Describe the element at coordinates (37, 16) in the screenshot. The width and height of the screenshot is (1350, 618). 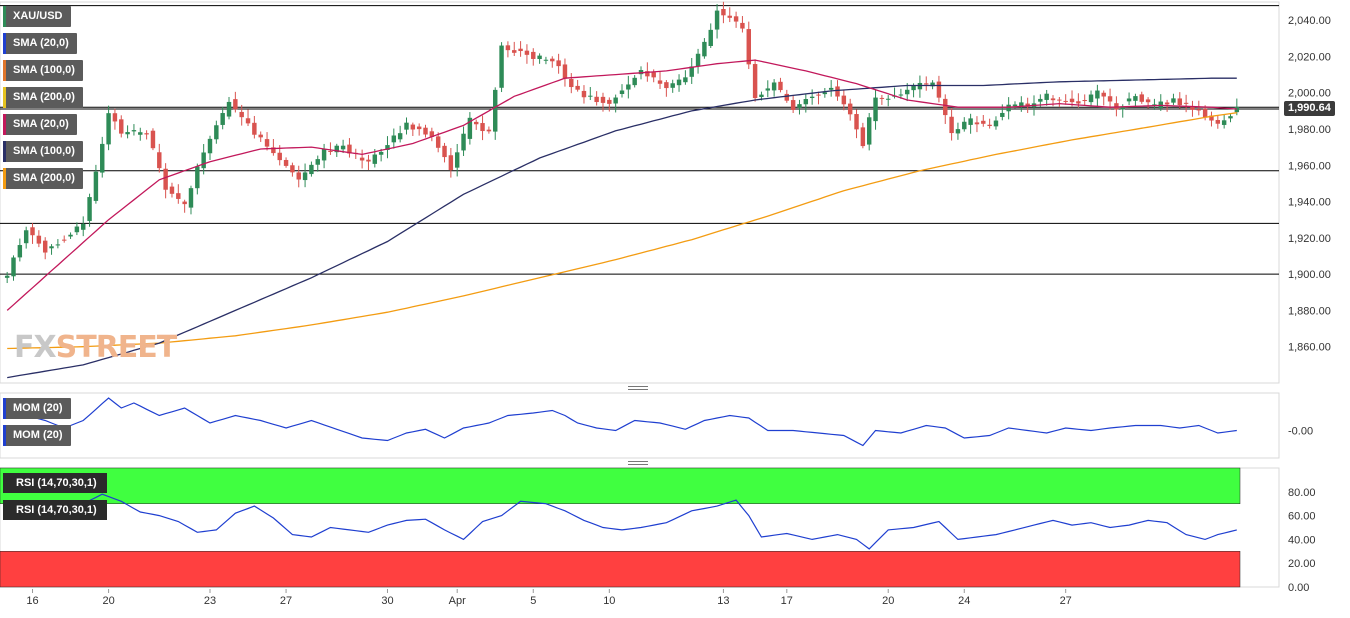
I see `symbol-label: XAU/USD` at that location.